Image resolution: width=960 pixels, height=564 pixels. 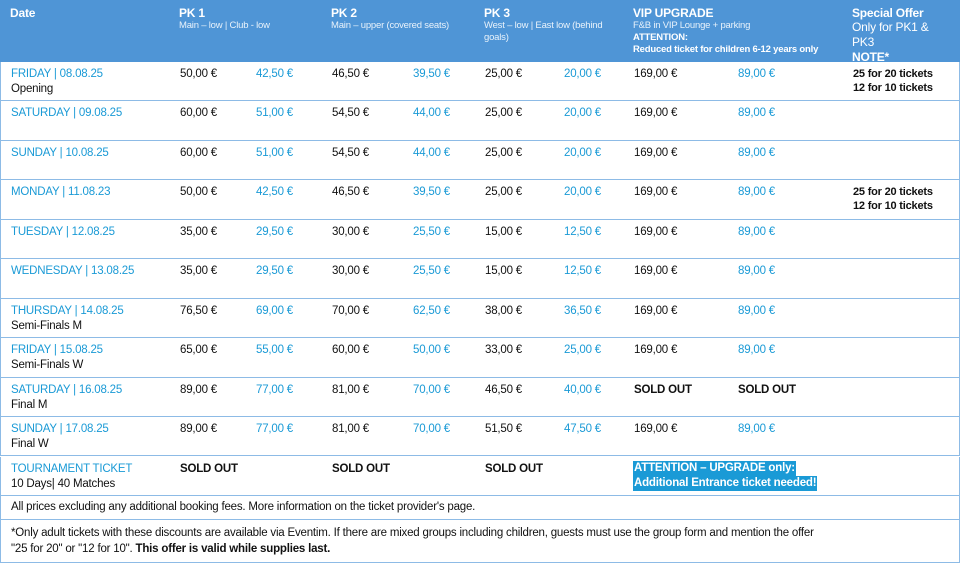 I want to click on header-title: VIP UPGRADE, so click(x=673, y=13).